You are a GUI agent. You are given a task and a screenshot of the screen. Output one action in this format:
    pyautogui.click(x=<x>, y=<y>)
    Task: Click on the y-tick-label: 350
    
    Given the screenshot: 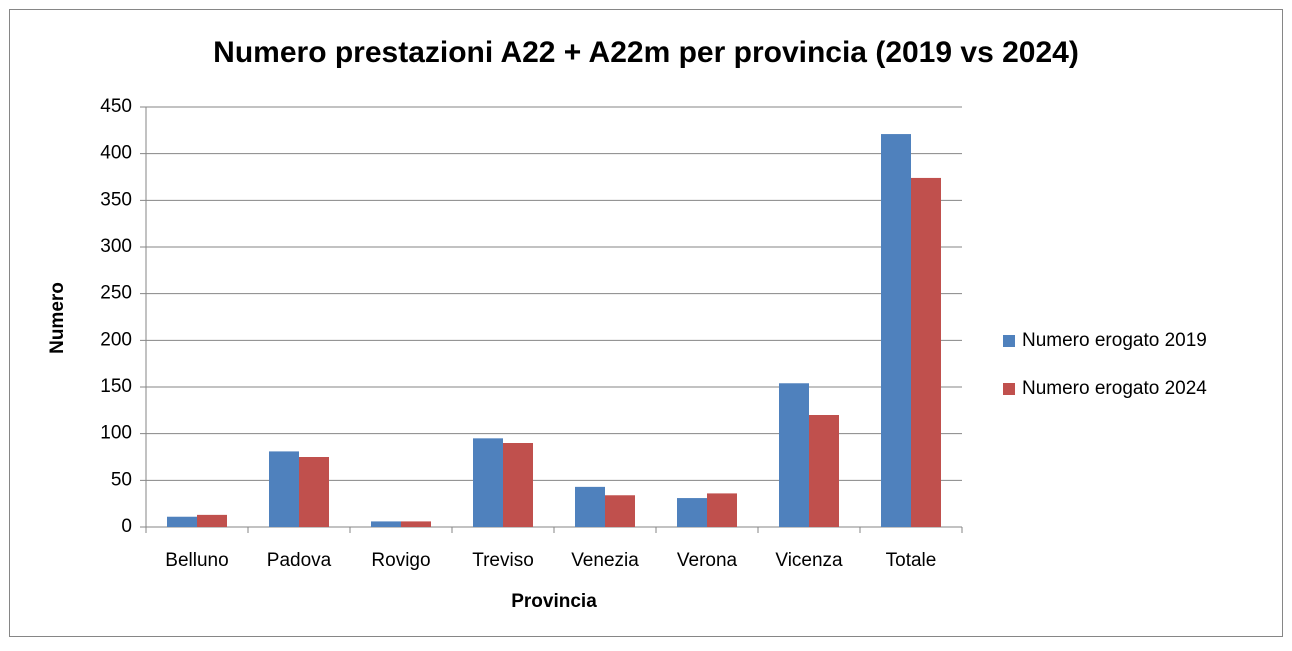 What is the action you would take?
    pyautogui.click(x=116, y=199)
    